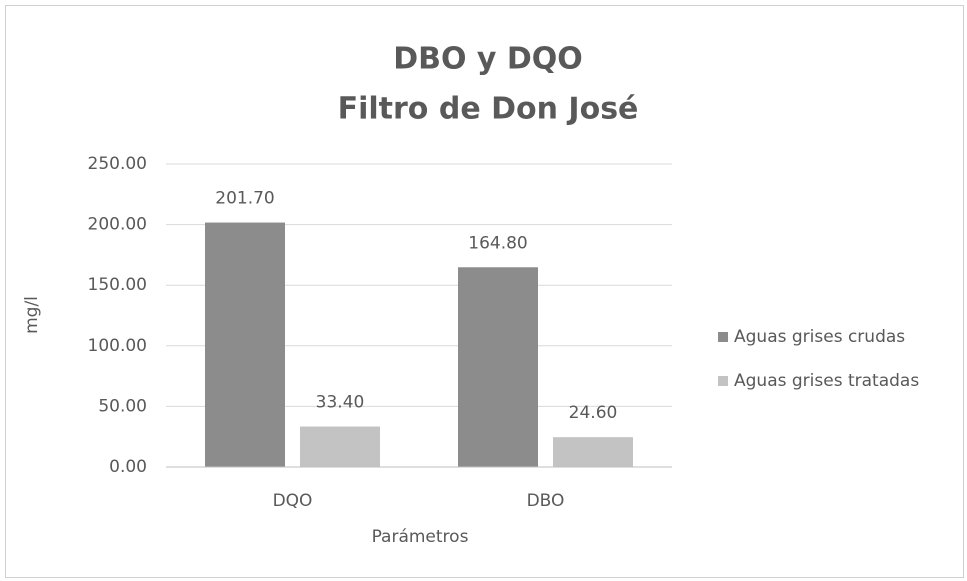 The width and height of the screenshot is (967, 581). I want to click on data-label: 164.80, so click(497, 243).